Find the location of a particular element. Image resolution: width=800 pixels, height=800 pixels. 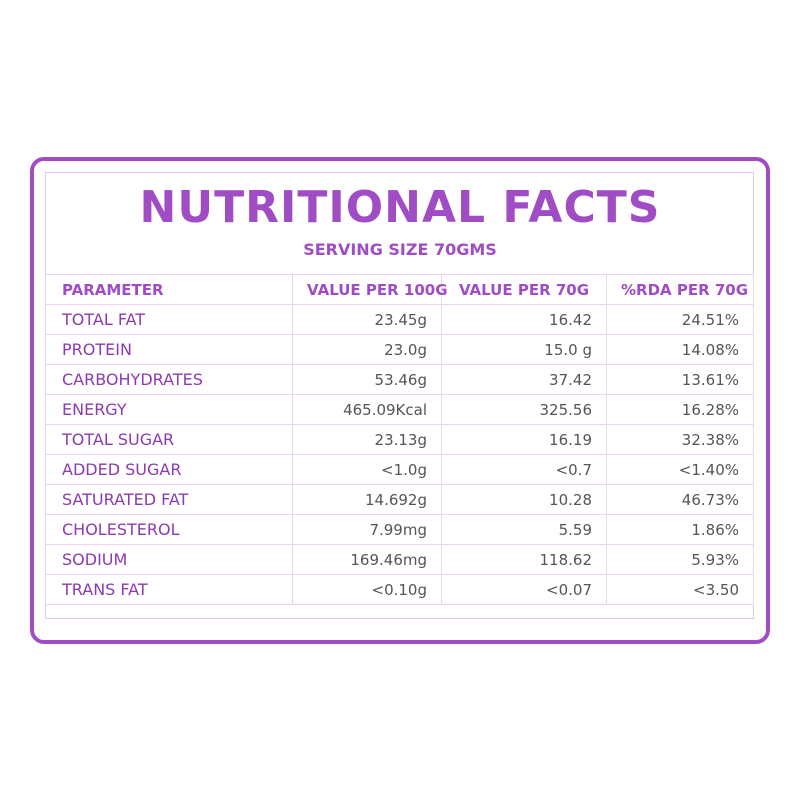

table-row: CHOLESTEROL 7.99mg 5.59 1.86% is located at coordinates (399, 529).